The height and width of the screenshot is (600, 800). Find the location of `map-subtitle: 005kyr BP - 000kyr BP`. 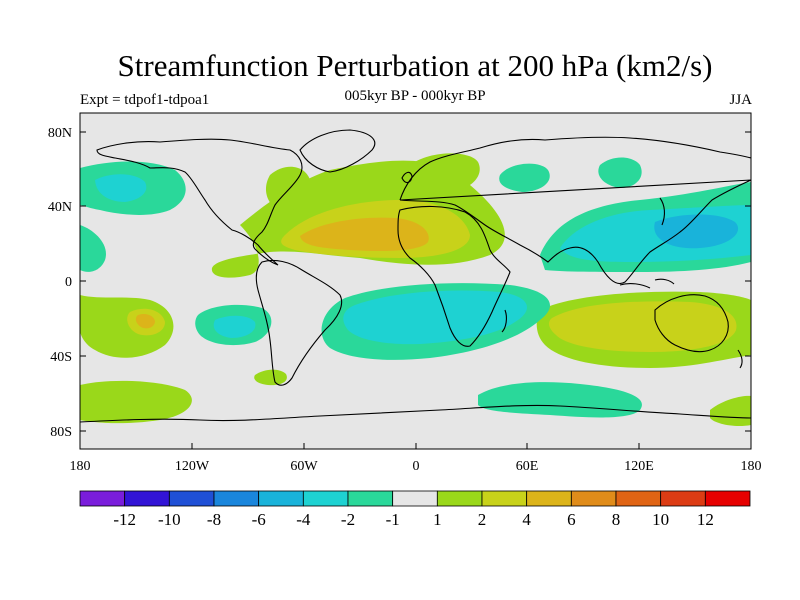

map-subtitle: 005kyr BP - 000kyr BP is located at coordinates (415, 96).